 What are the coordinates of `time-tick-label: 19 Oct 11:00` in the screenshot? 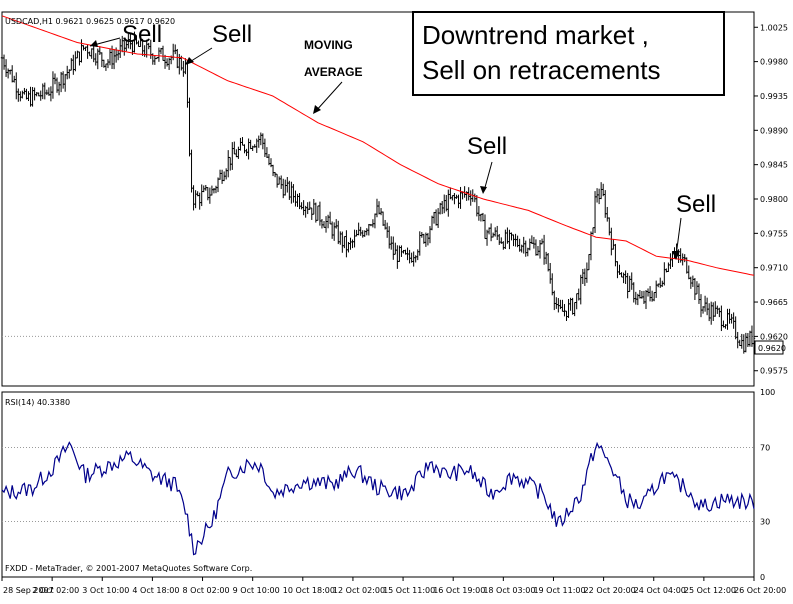 It's located at (559, 590).